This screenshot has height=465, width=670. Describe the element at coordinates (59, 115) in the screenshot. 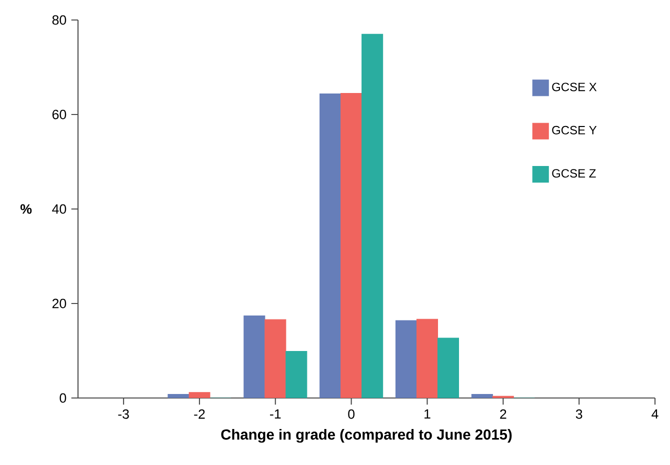

I see `y-tick-label: 60` at that location.